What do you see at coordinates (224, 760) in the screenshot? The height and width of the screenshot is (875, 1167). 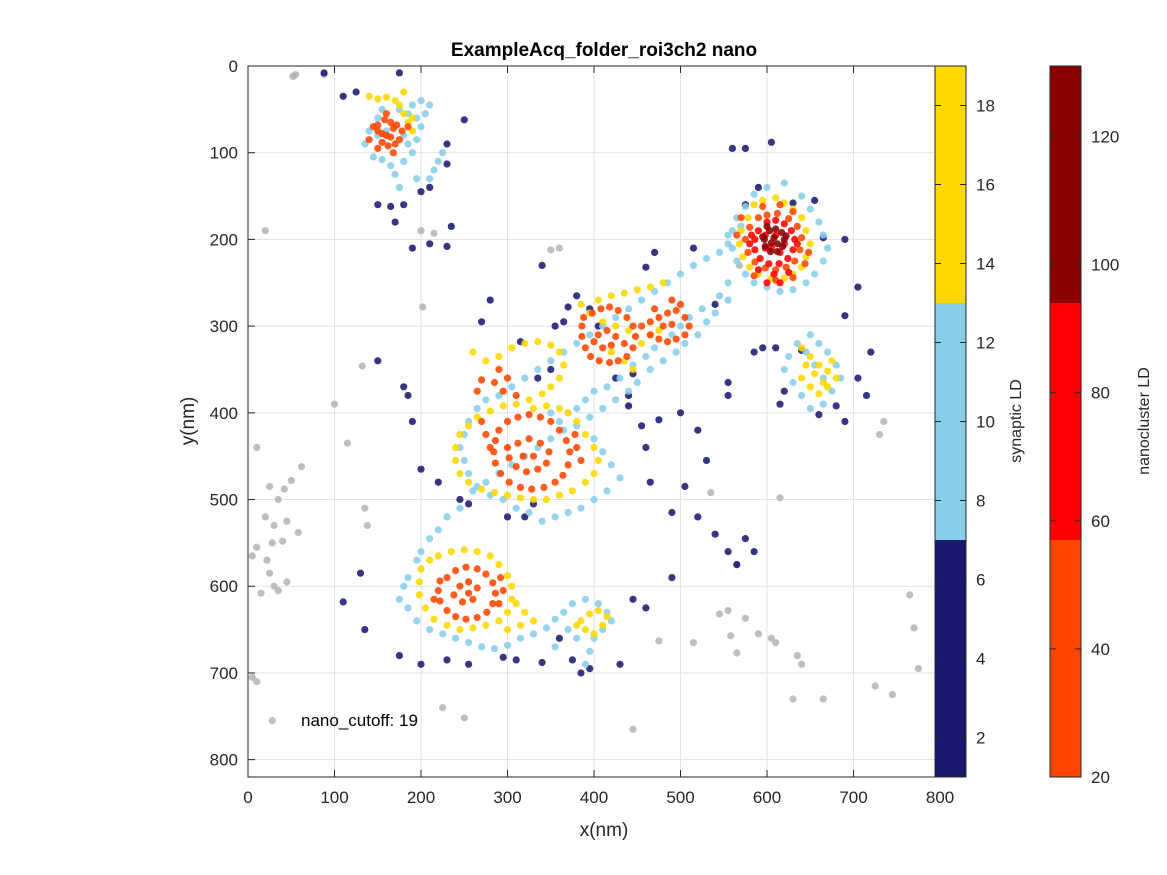 I see `y-tick-label: 800` at bounding box center [224, 760].